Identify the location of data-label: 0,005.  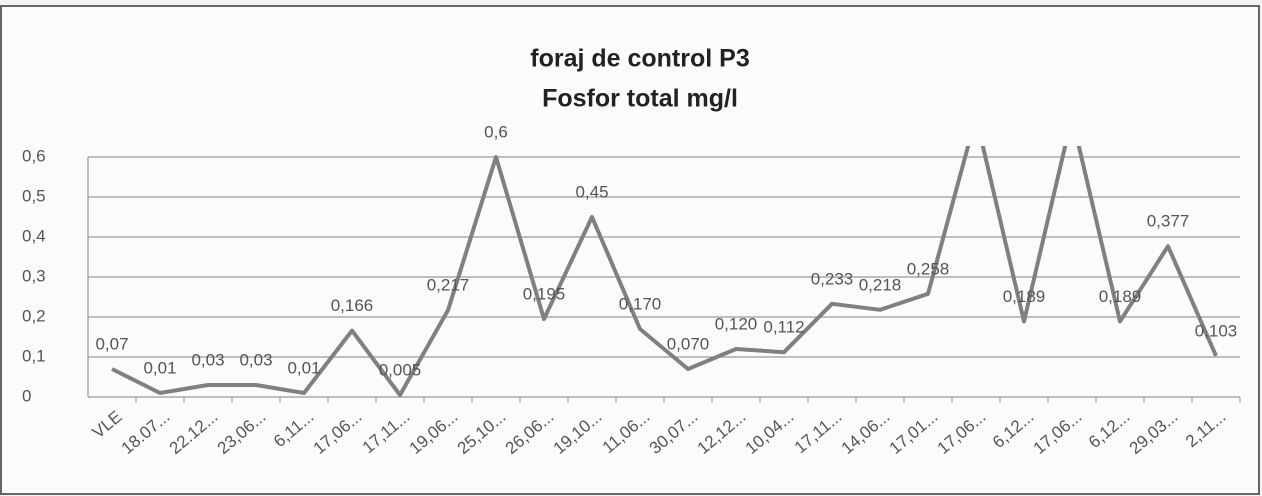
(400, 369).